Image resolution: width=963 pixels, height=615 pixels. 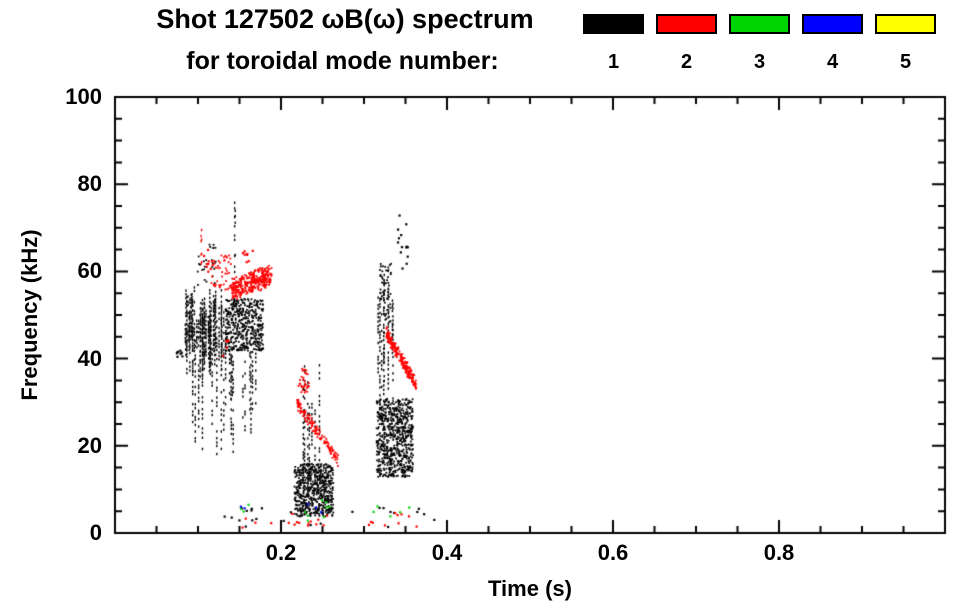 I want to click on x-tick-label-0-4: 0.4, so click(x=447, y=552).